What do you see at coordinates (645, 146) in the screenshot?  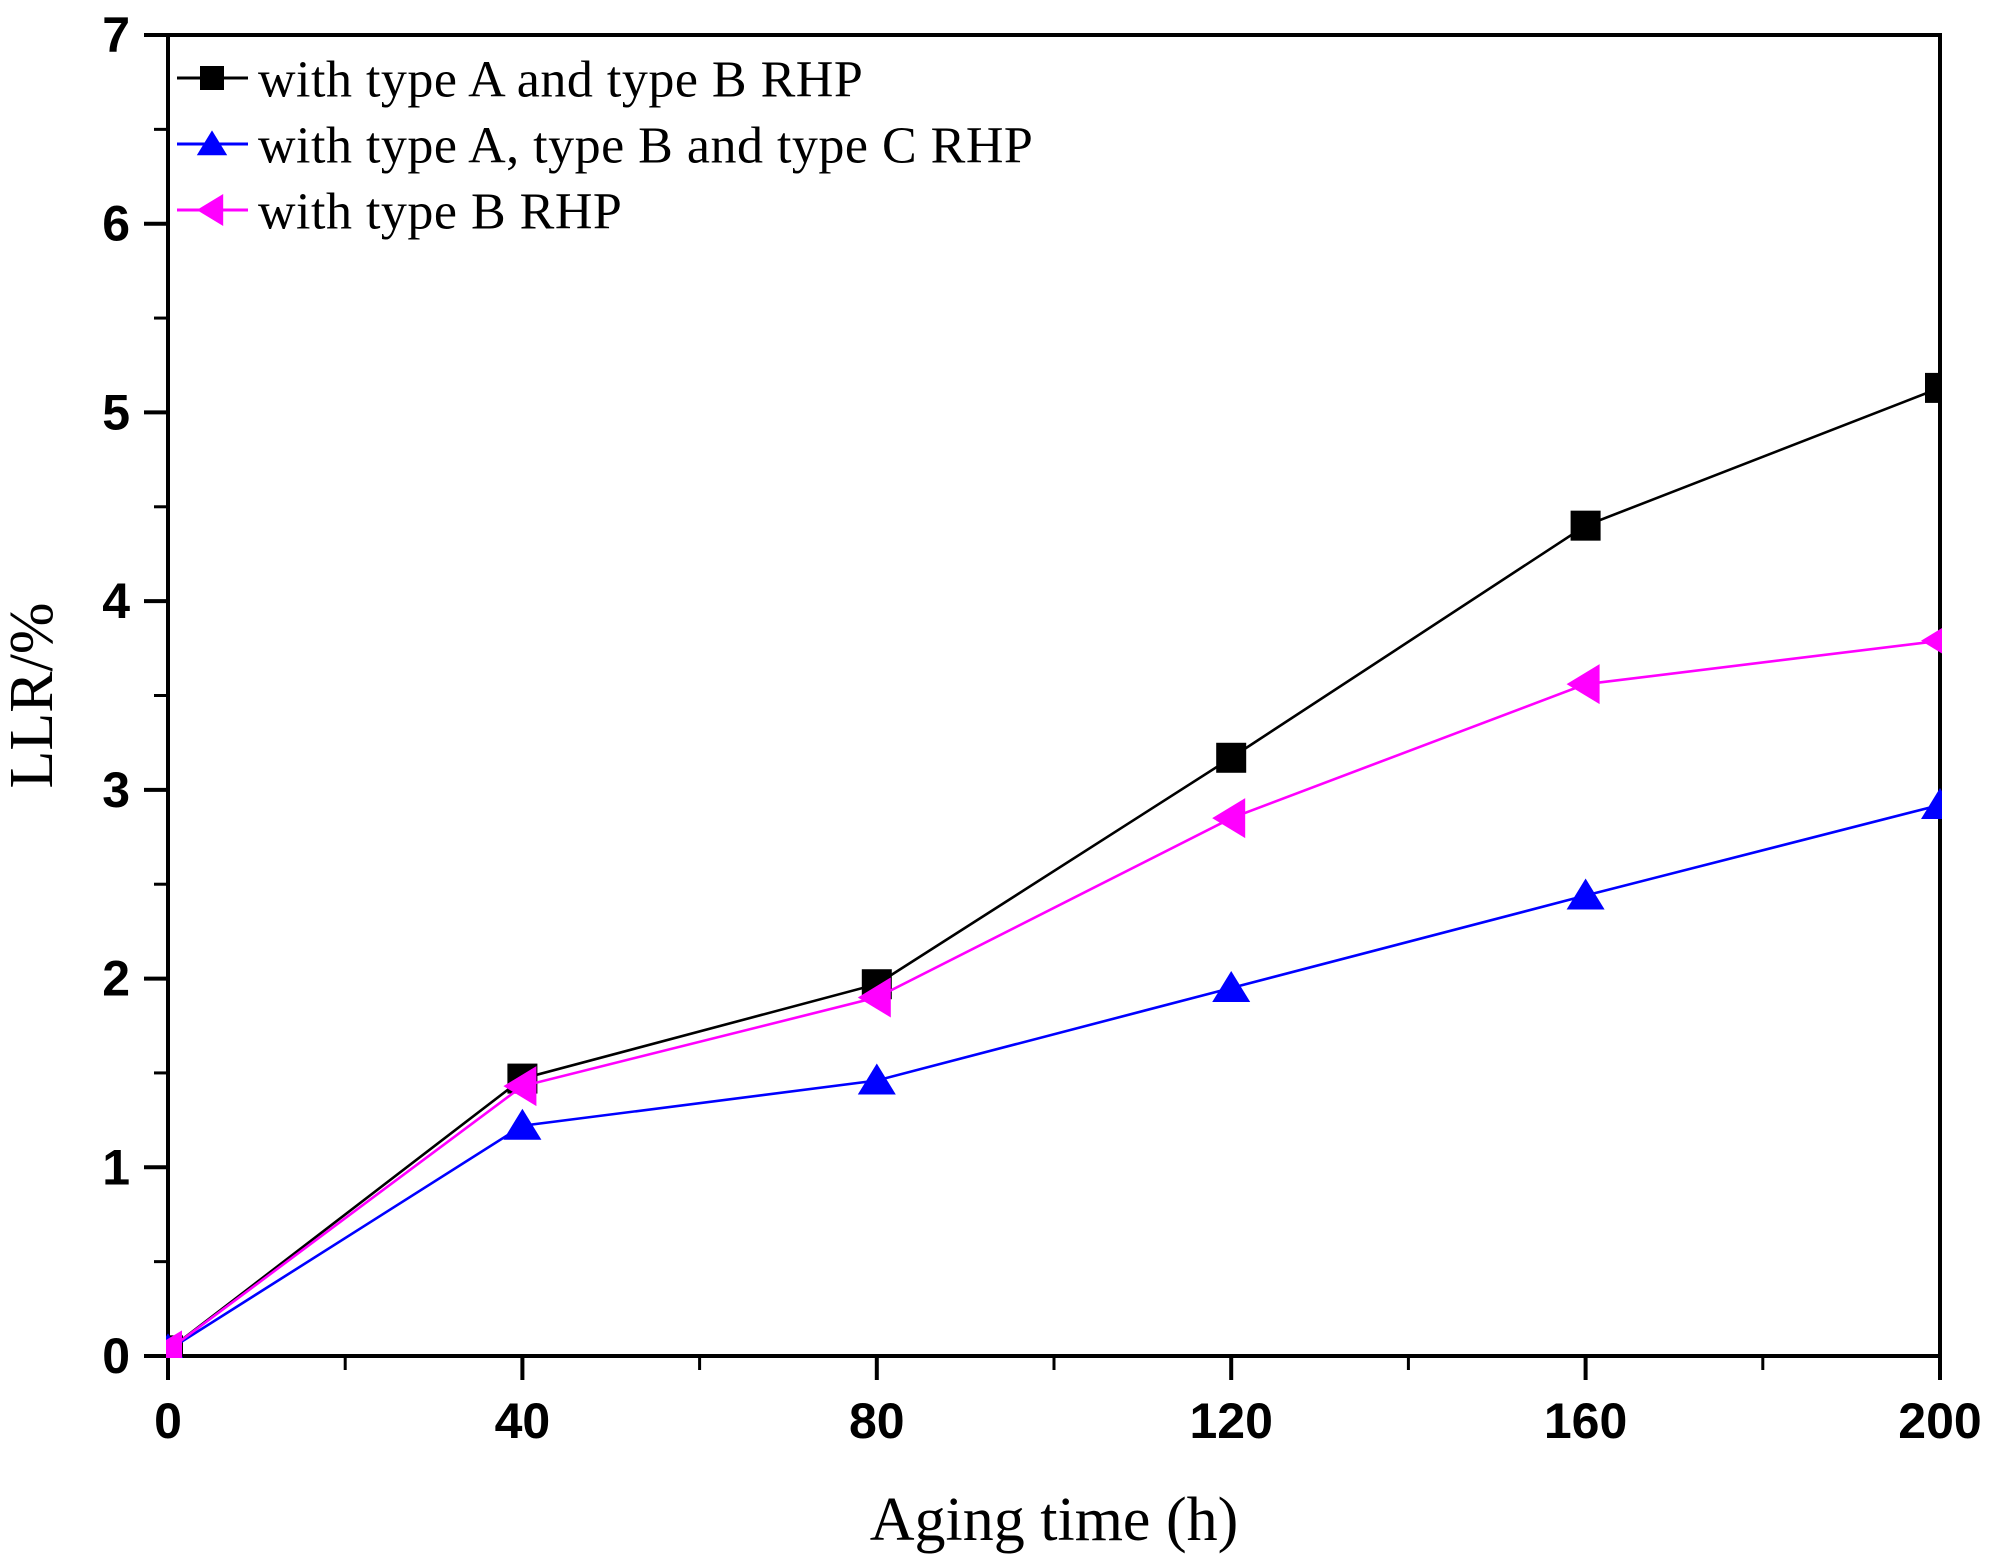 I see `legend-label: with type A, type B and type C RHP` at bounding box center [645, 146].